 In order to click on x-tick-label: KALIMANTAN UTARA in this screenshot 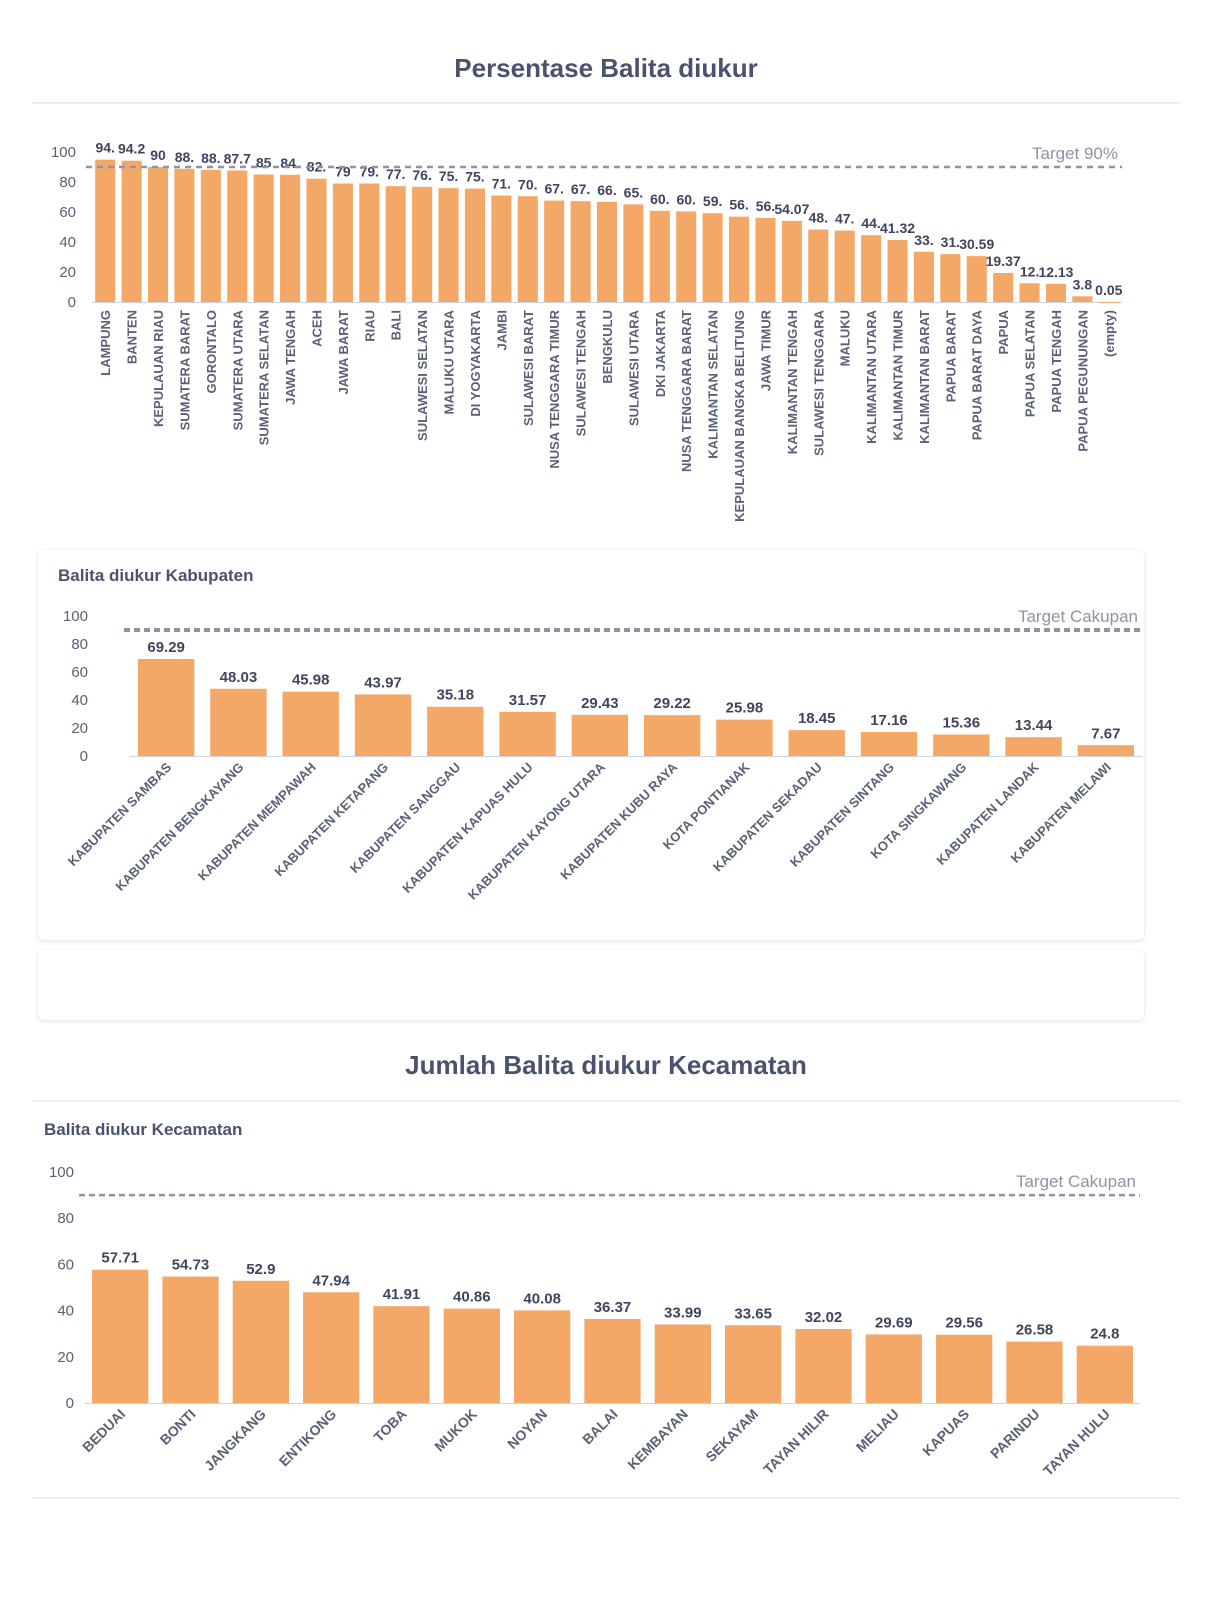, I will do `click(871, 376)`.